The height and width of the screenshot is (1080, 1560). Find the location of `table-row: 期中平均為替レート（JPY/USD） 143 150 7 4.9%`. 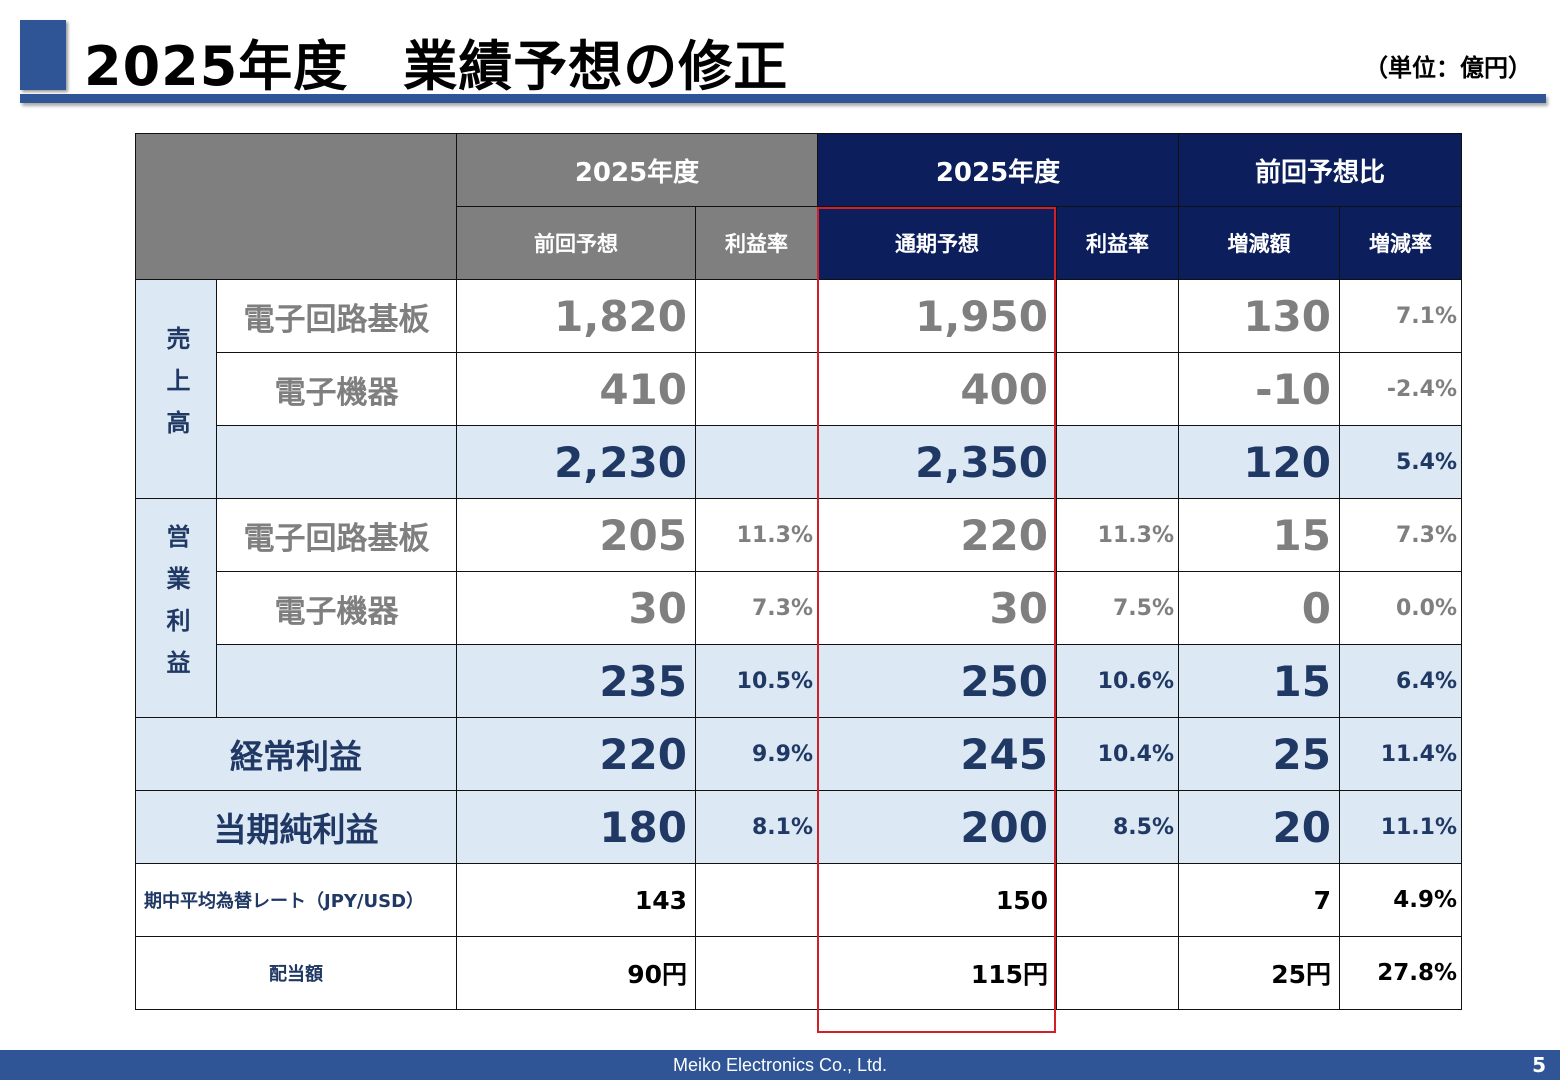

table-row: 期中平均為替レート（JPY/USD） 143 150 7 4.9% is located at coordinates (799, 900).